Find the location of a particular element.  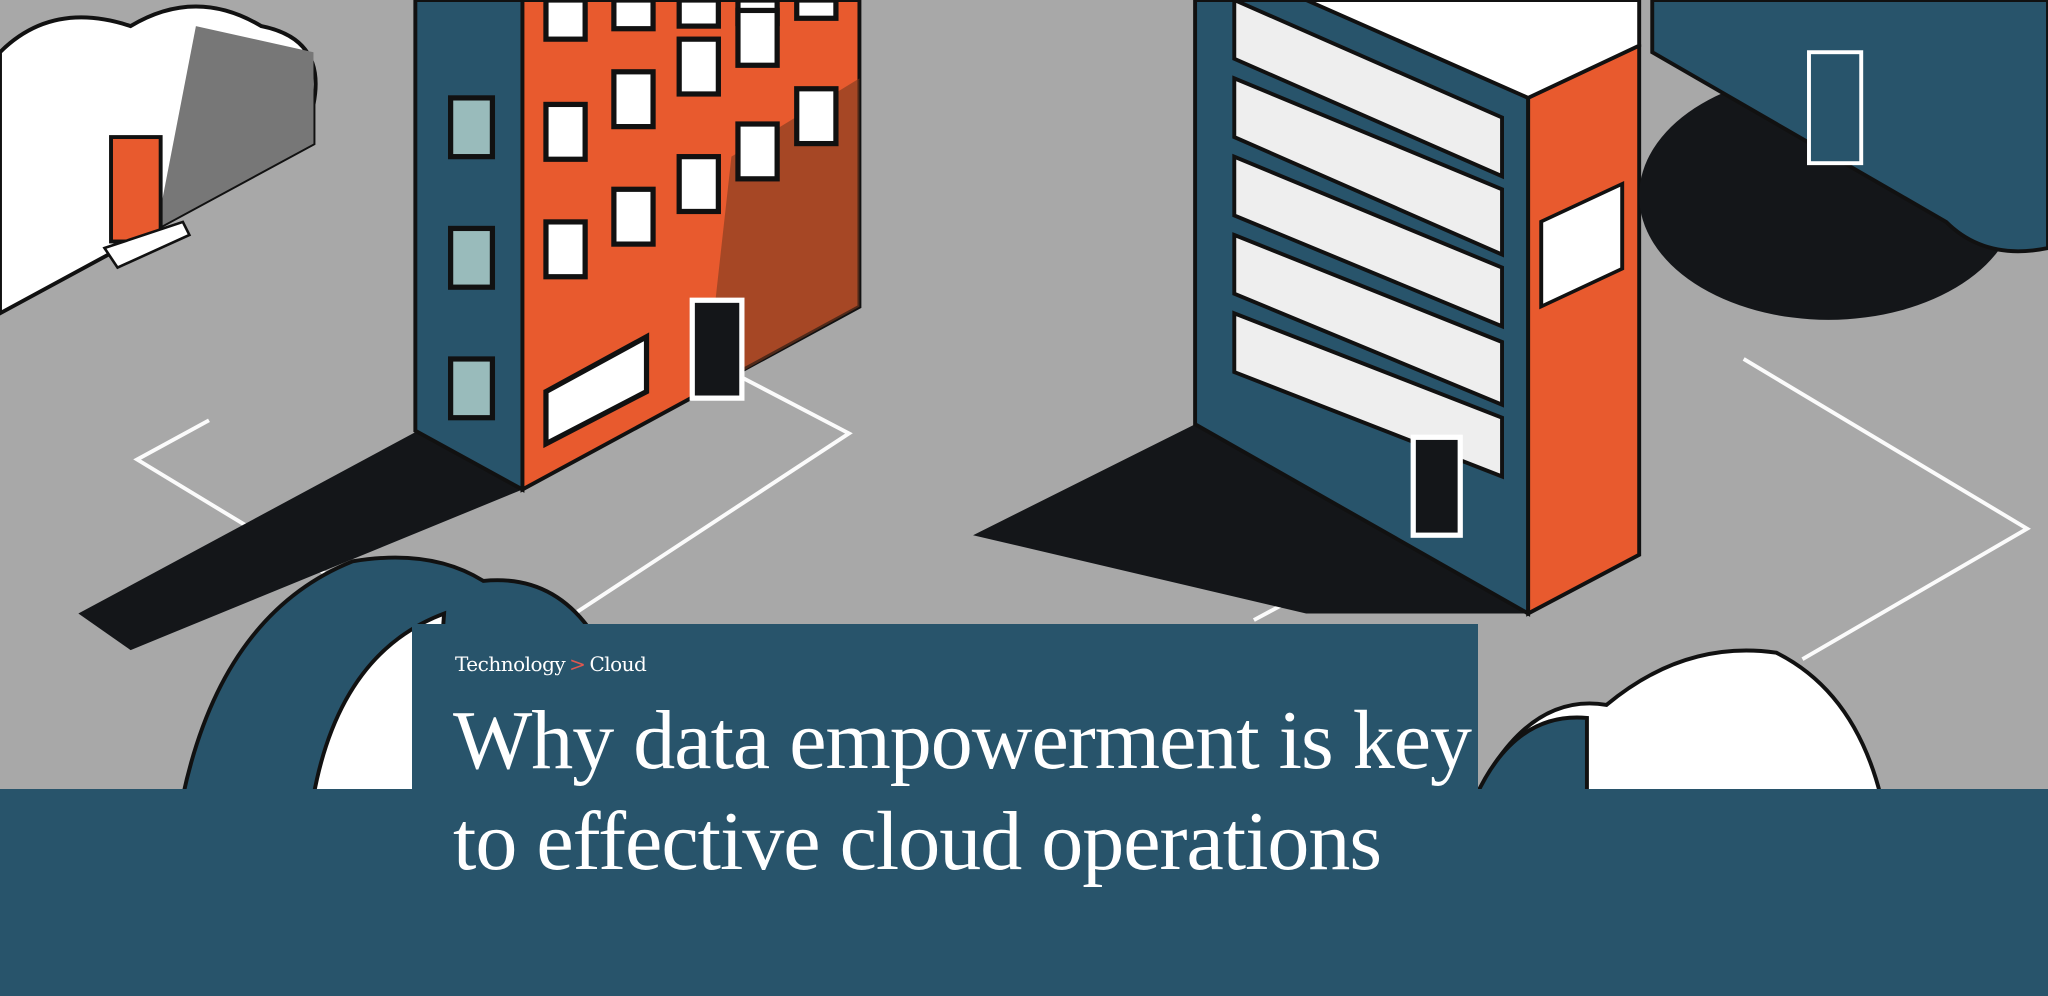

breadcrumb: Technology > Cloud is located at coordinates (551, 664).